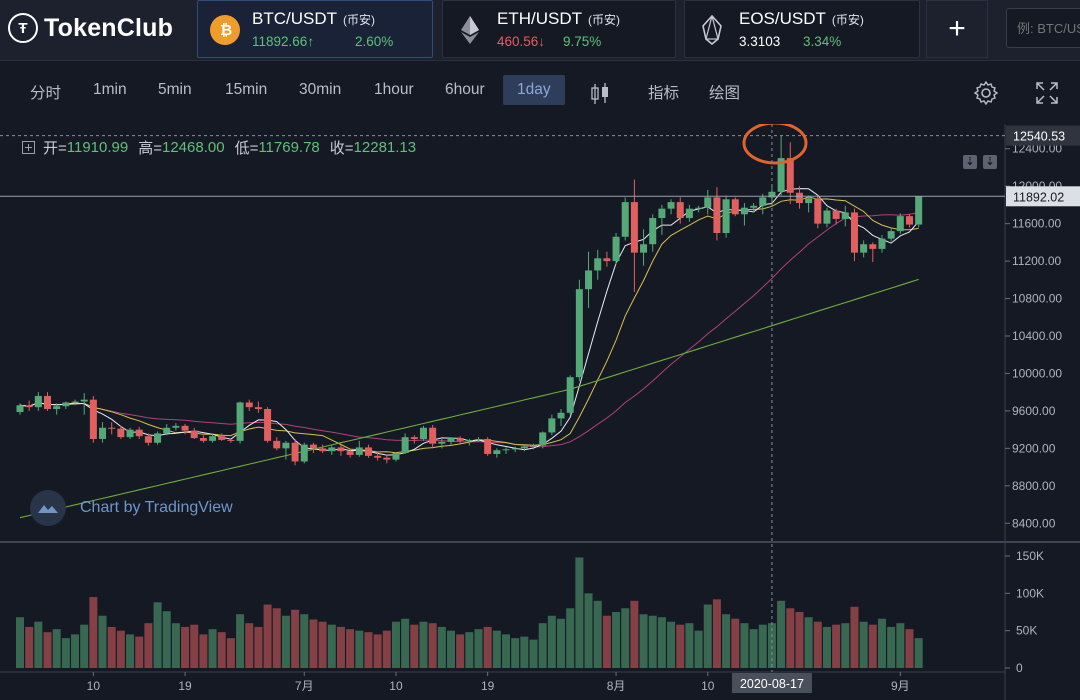  Describe the element at coordinates (534, 90) in the screenshot. I see `timeframe-tab-active: 1day` at that location.